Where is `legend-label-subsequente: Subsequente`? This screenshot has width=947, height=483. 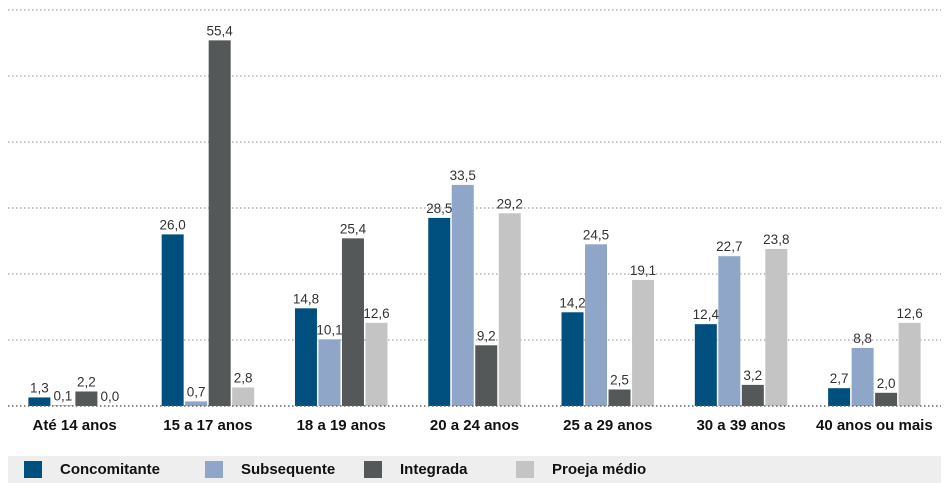 legend-label-subsequente: Subsequente is located at coordinates (288, 469).